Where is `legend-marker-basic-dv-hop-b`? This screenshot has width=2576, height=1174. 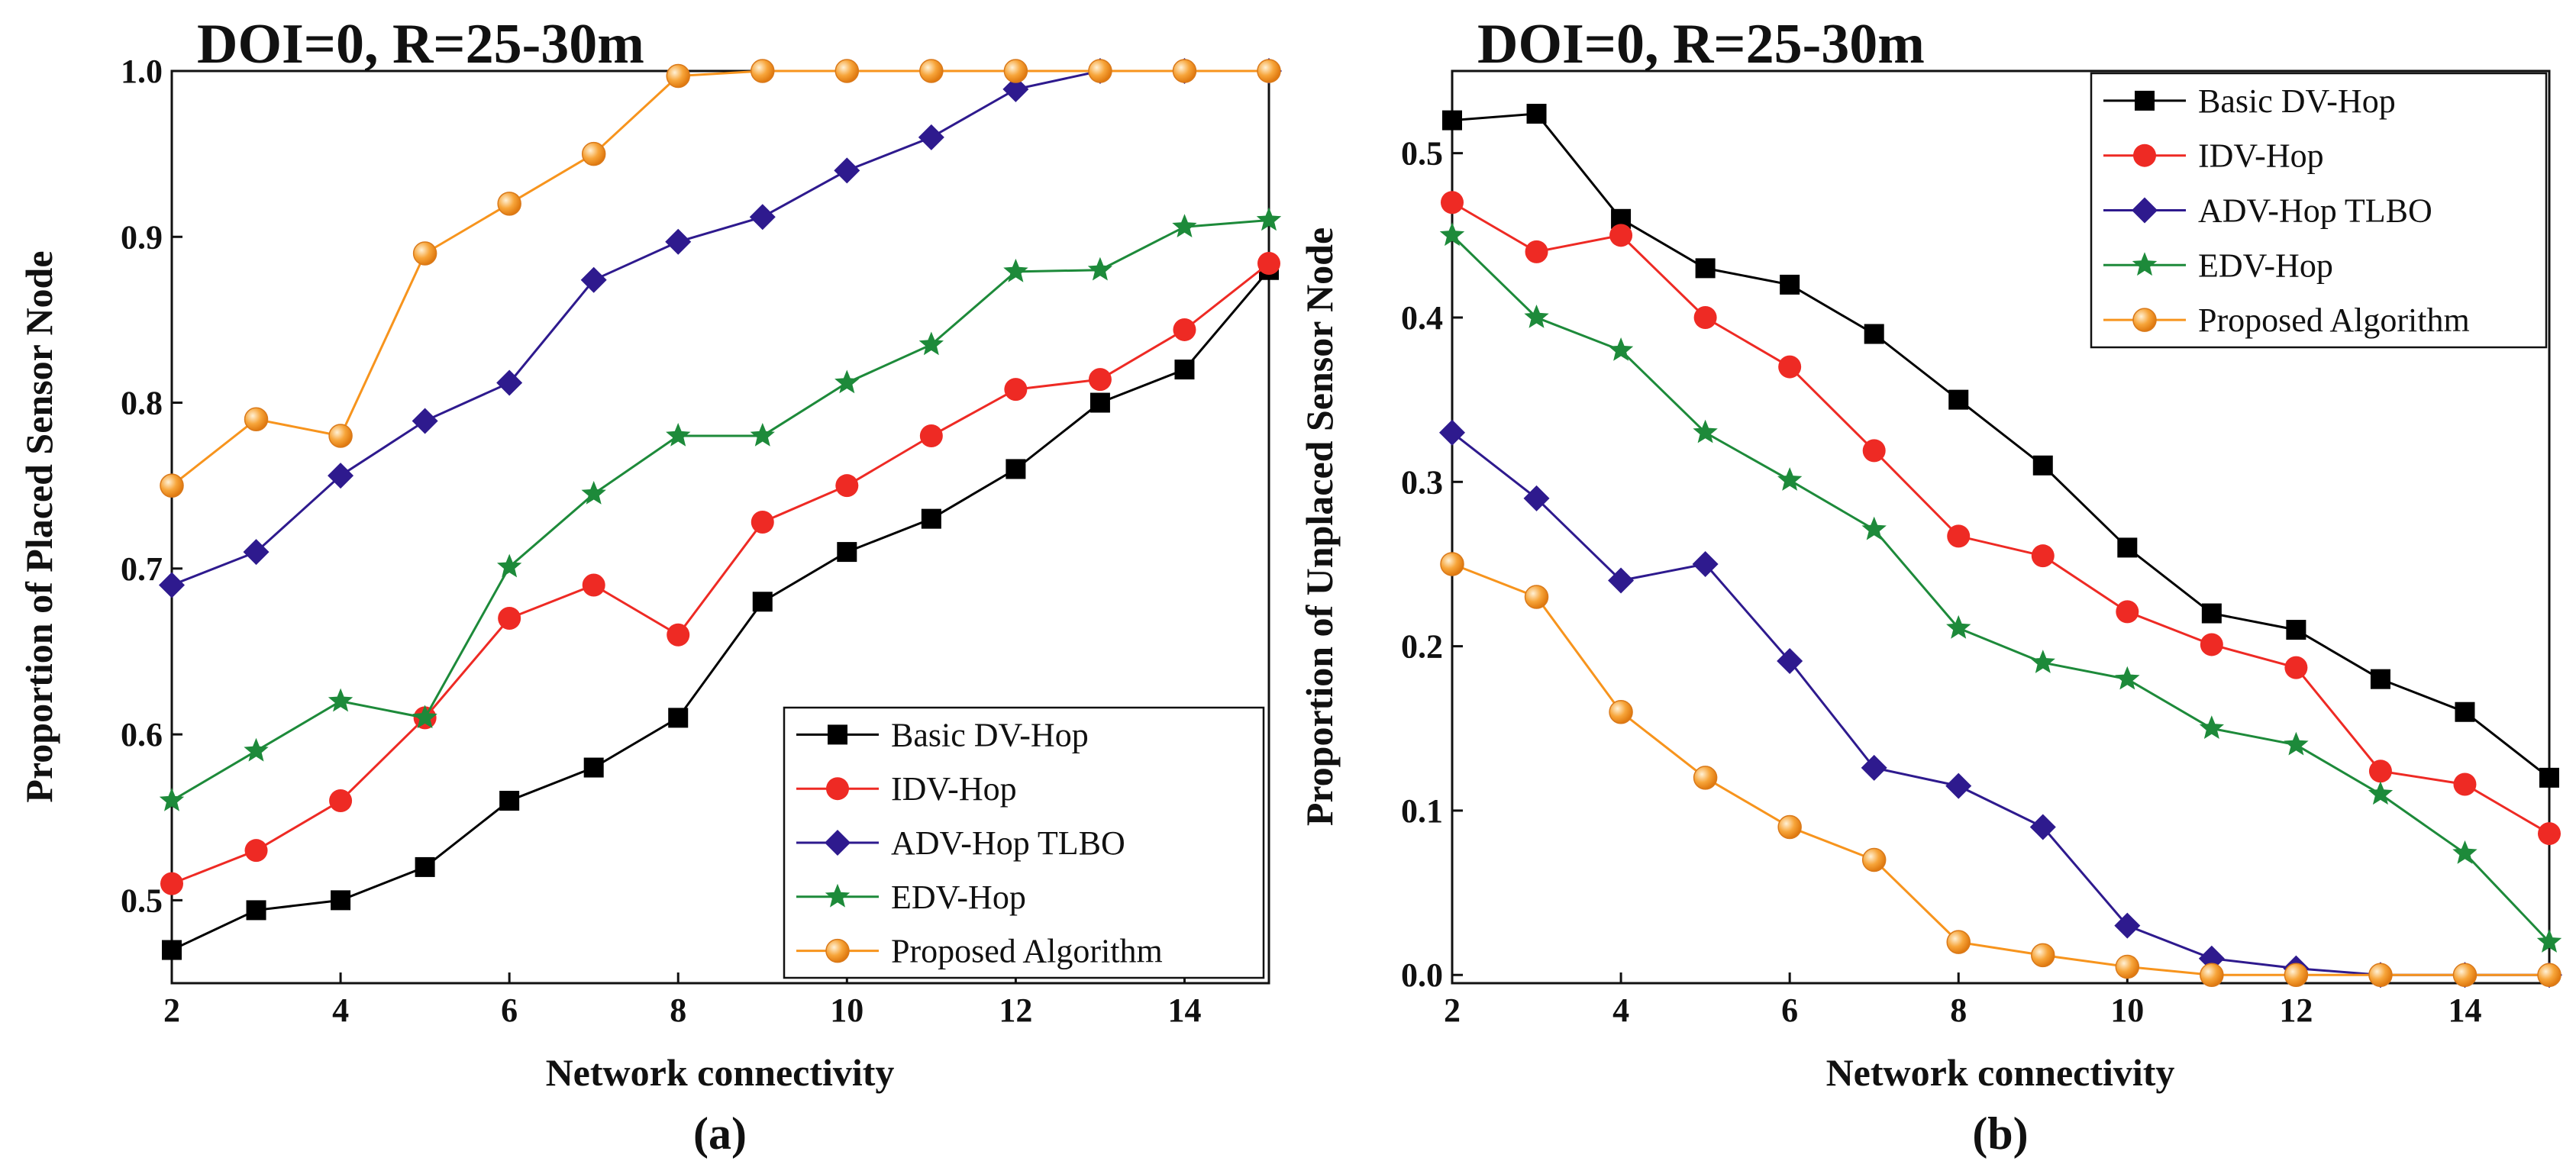
legend-marker-basic-dv-hop-b is located at coordinates (2145, 101).